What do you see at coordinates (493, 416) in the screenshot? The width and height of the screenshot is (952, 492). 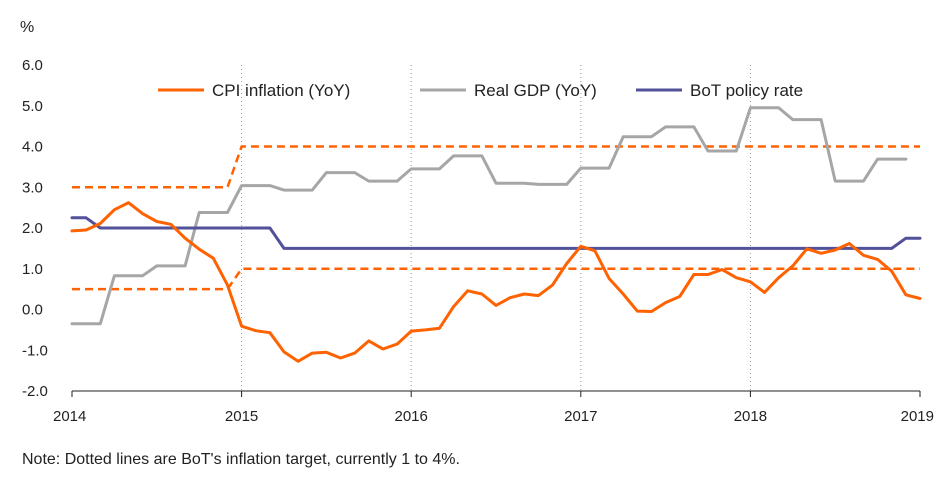 I see `x-axis-tick-labels: 2014 2015 2016 2017 2018 2019` at bounding box center [493, 416].